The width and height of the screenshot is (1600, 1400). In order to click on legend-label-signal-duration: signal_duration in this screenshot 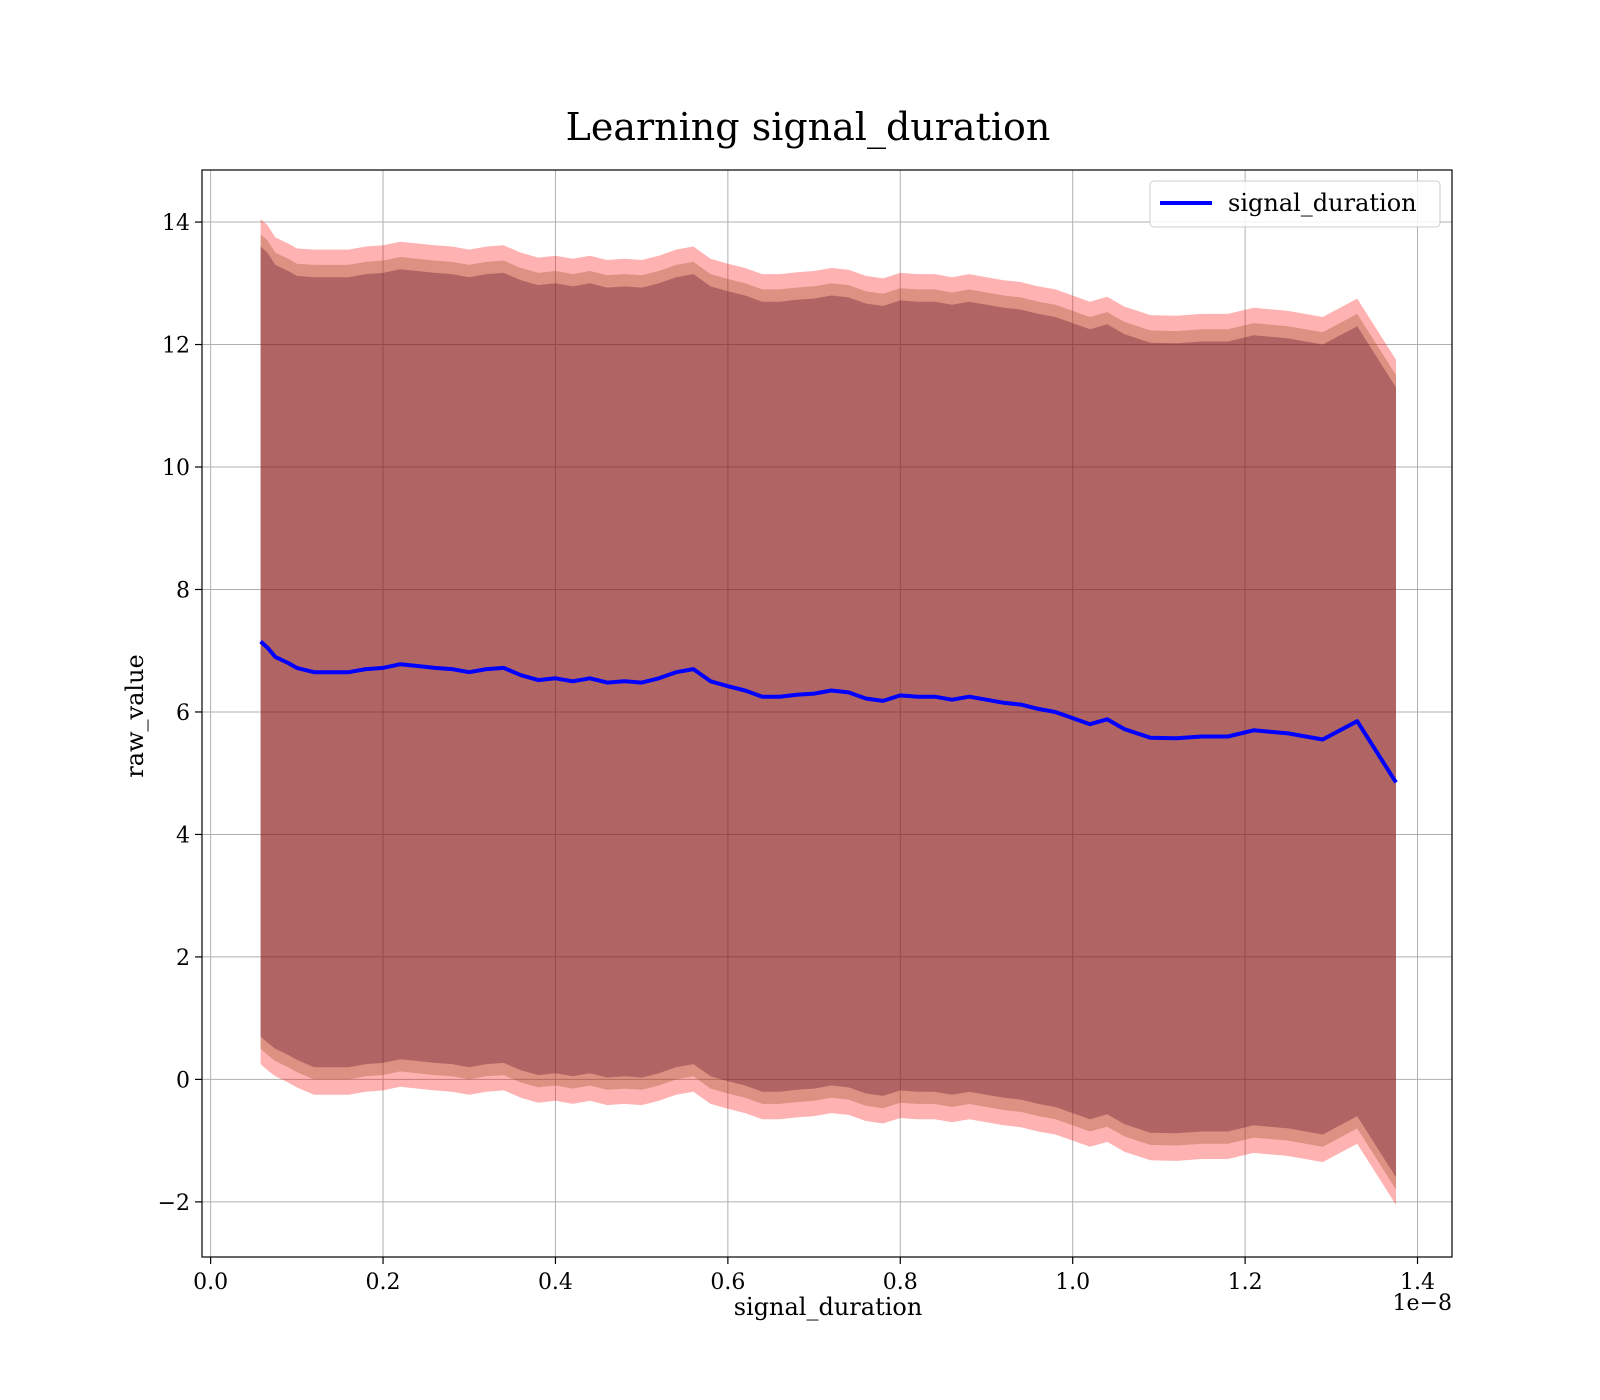, I will do `click(1322, 203)`.